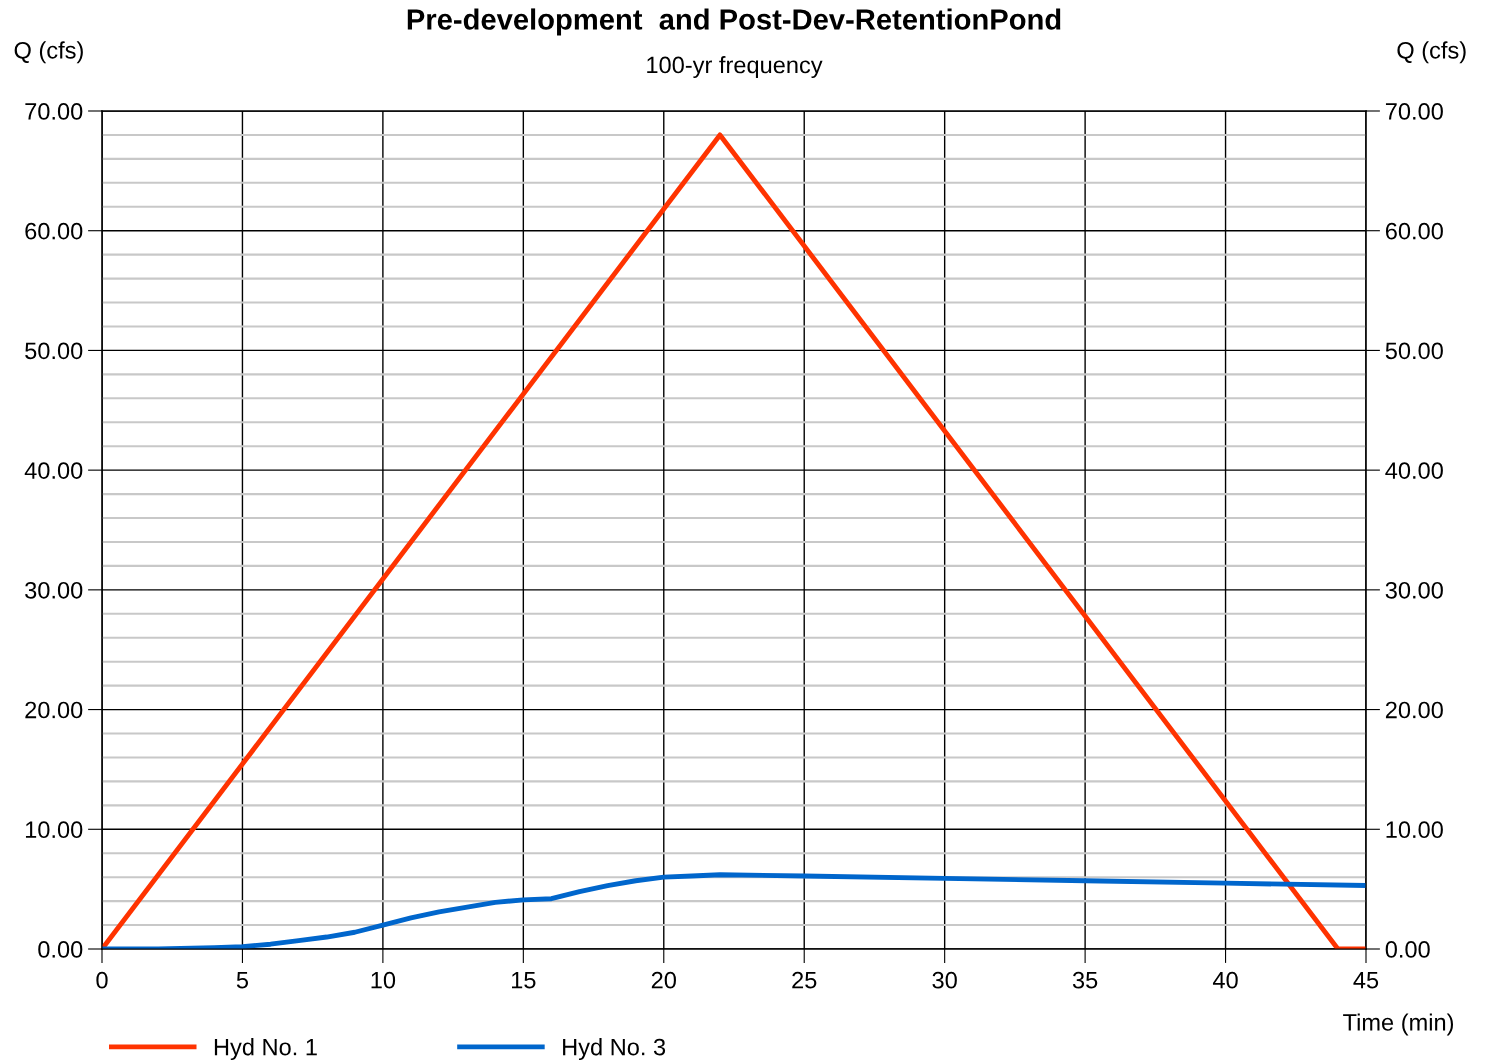 The width and height of the screenshot is (1494, 1062). Describe the element at coordinates (54, 830) in the screenshot. I see `y-tick-label: 10.00` at that location.